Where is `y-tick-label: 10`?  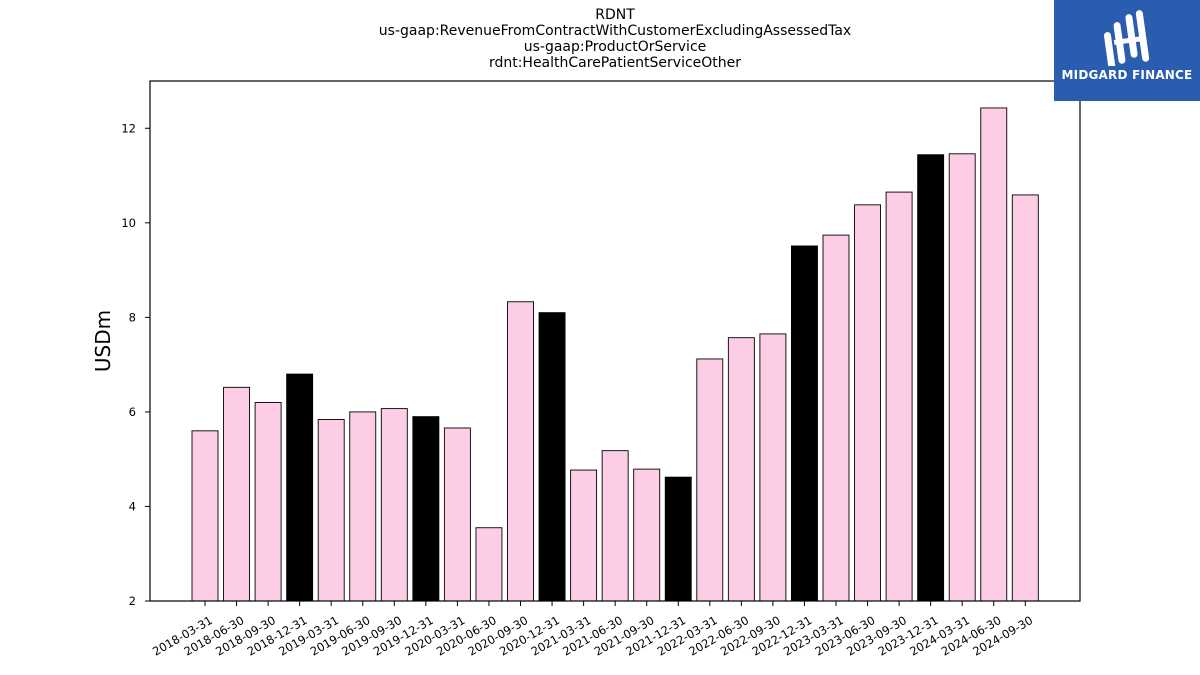
y-tick-label: 10 is located at coordinates (128, 223).